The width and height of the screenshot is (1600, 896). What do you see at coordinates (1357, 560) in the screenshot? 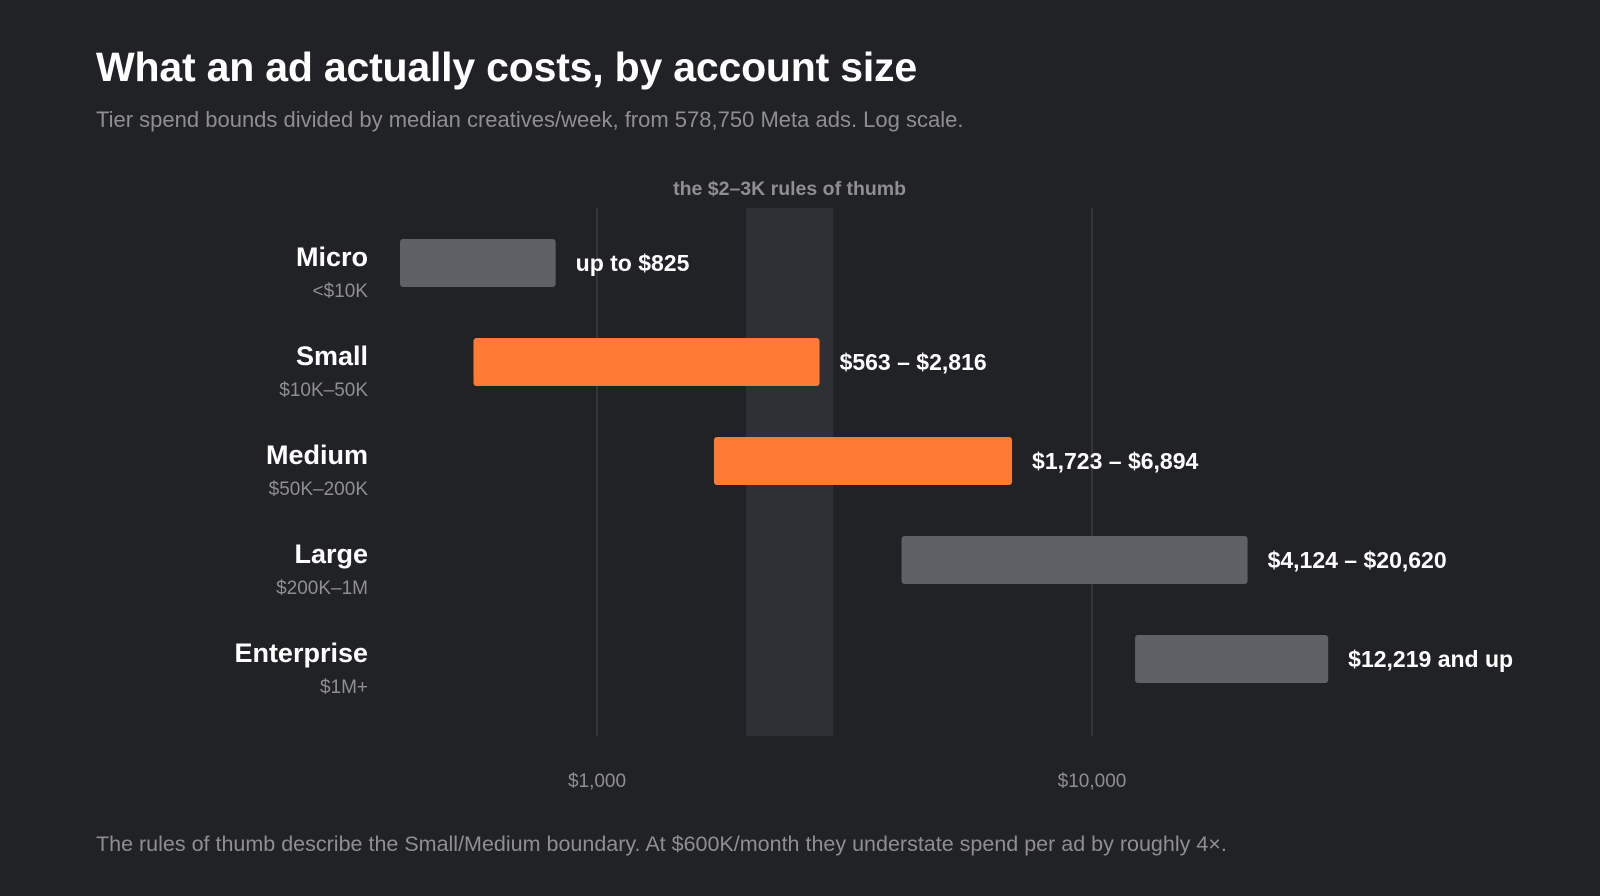
I see `range-value-label: $4,124 – $20,620` at bounding box center [1357, 560].